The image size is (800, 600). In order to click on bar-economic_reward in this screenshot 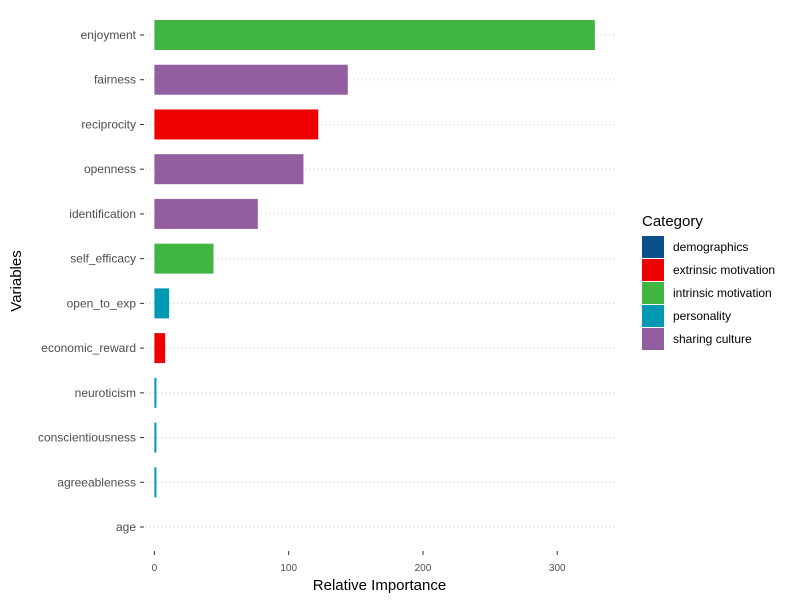, I will do `click(160, 348)`.